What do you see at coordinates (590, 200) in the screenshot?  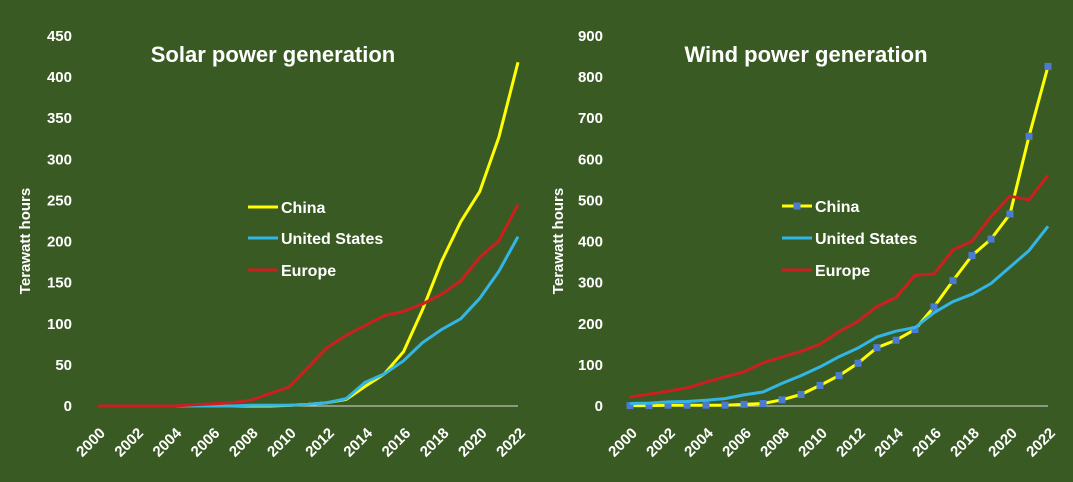 I see `y-tick-label: 500` at bounding box center [590, 200].